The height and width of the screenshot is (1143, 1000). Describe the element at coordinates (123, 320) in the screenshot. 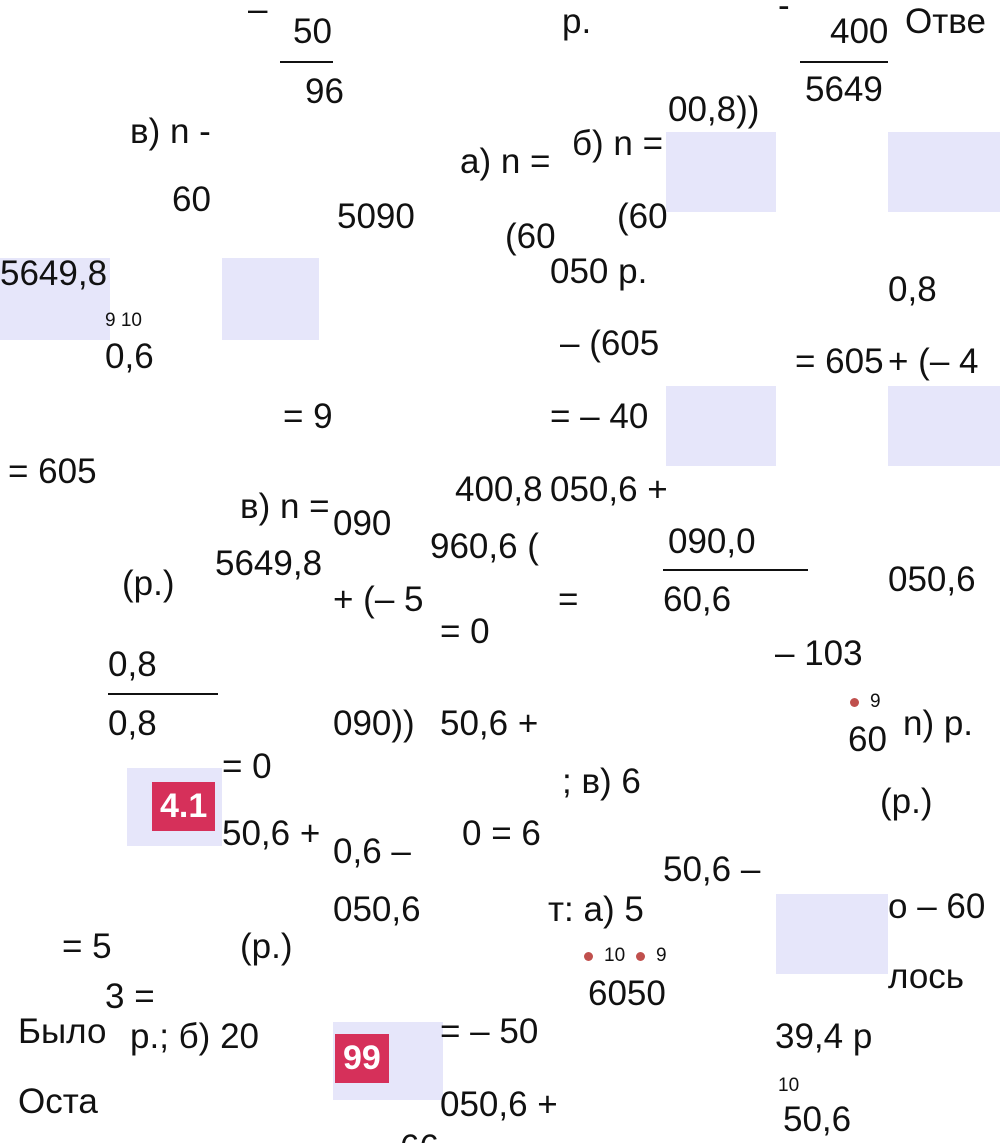

I see `text-fragment: 9 10` at that location.